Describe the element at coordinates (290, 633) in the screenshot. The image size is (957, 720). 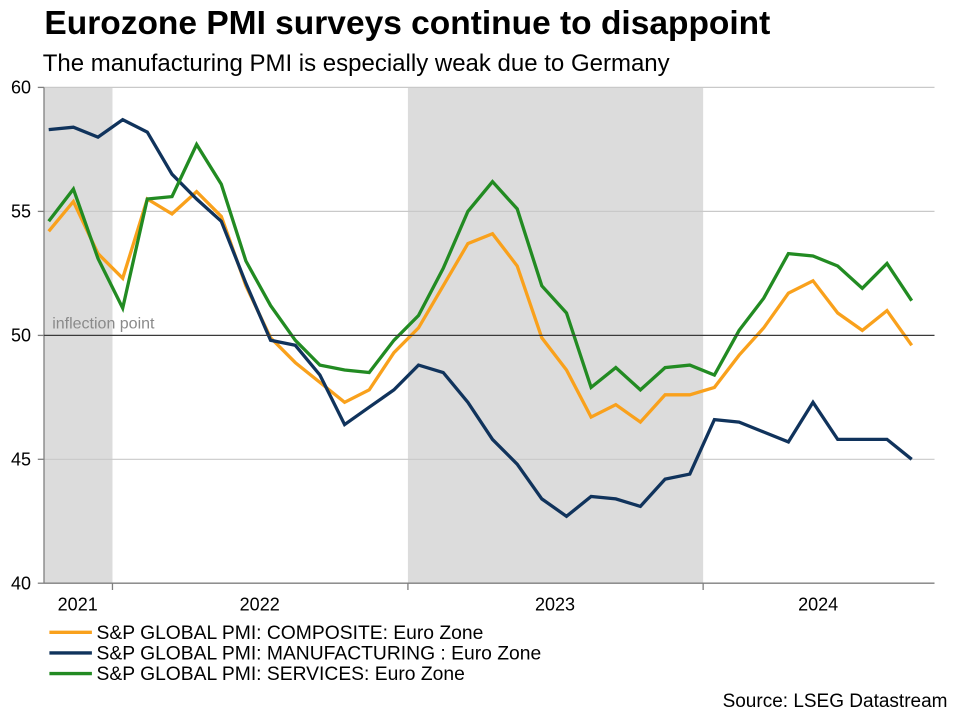
I see `svg-text:S&P GLOBAL PMI: COMPOSITE: Eur: S&P GLOBAL PMI: COMPOSITE: Euro Zone` at that location.